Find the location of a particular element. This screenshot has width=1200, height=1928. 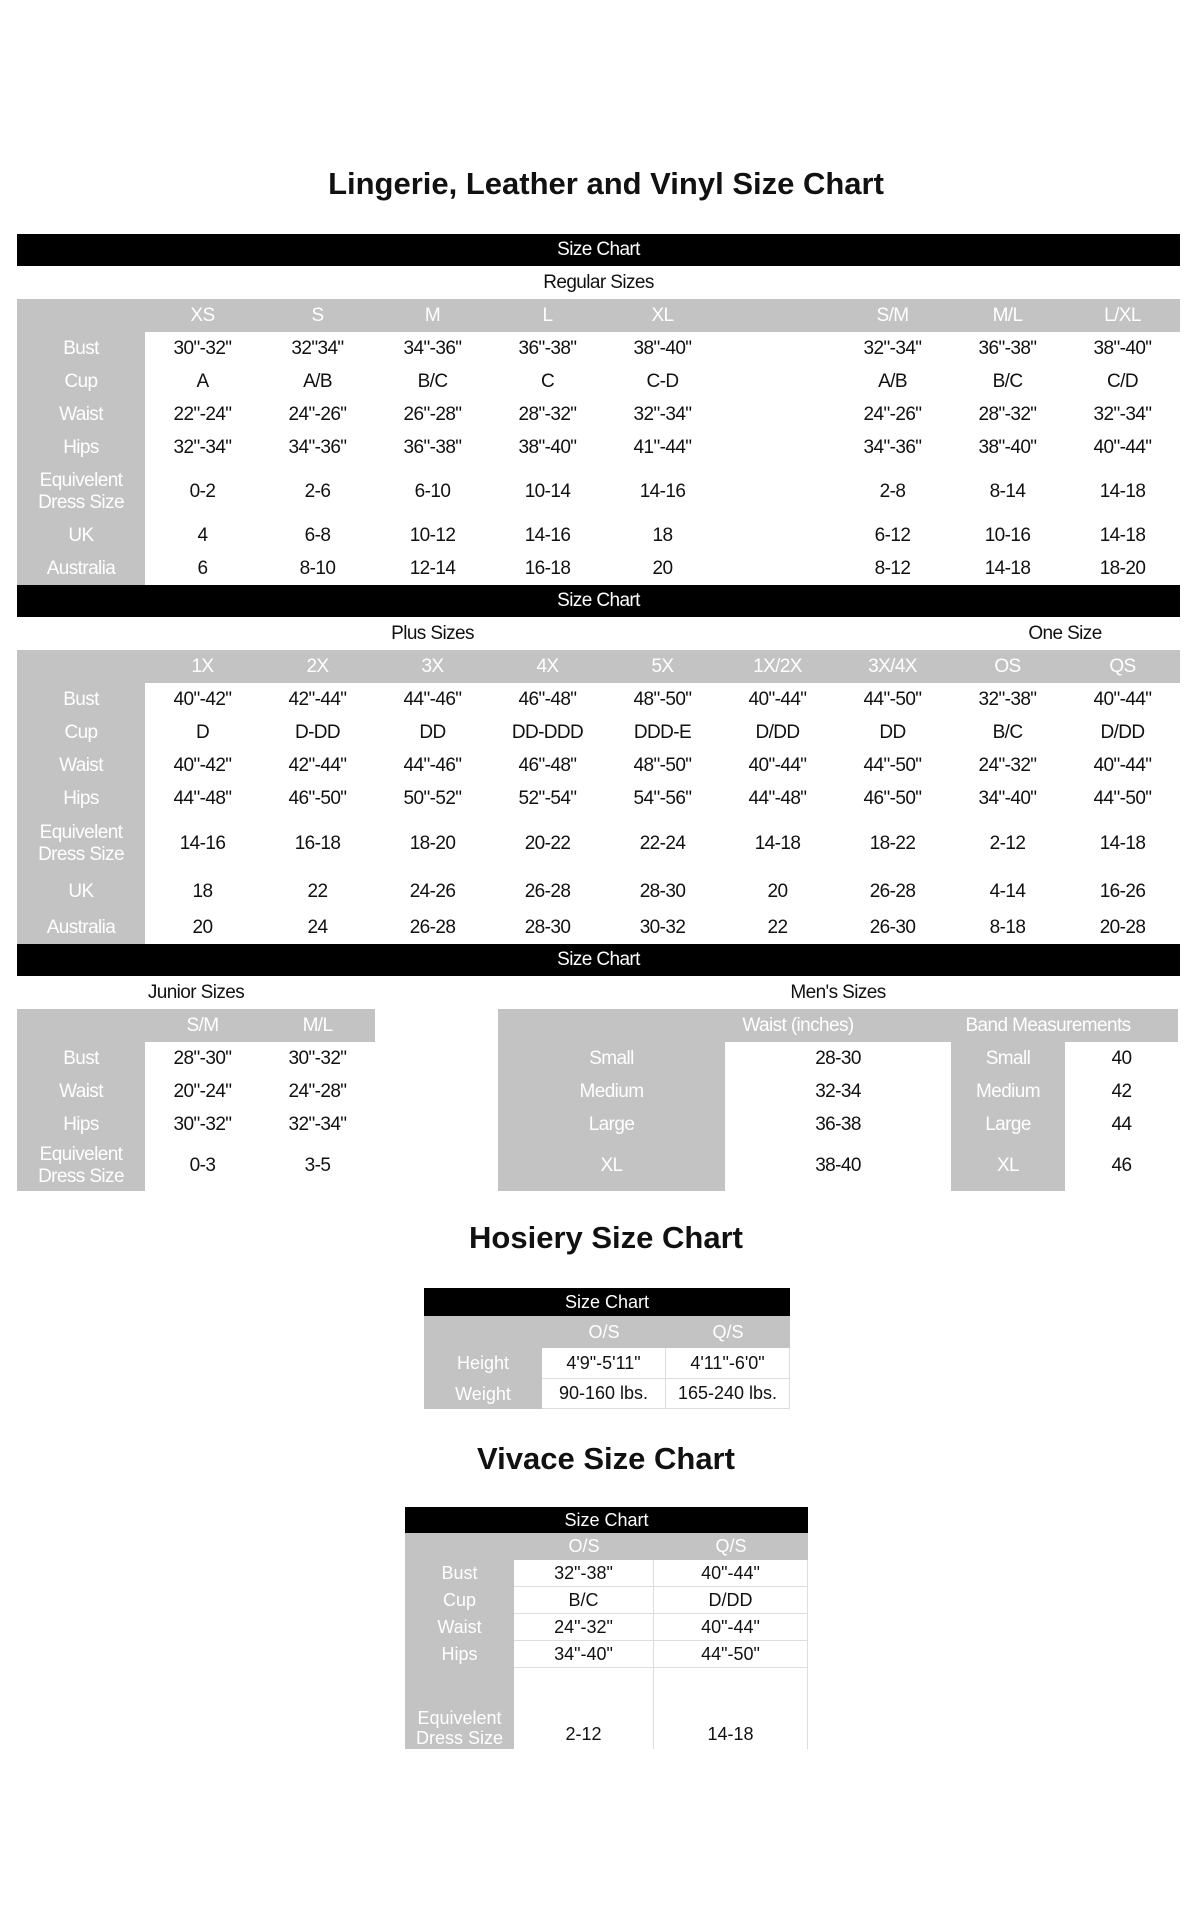

subtitle-row: Men's Sizes is located at coordinates (838, 992).